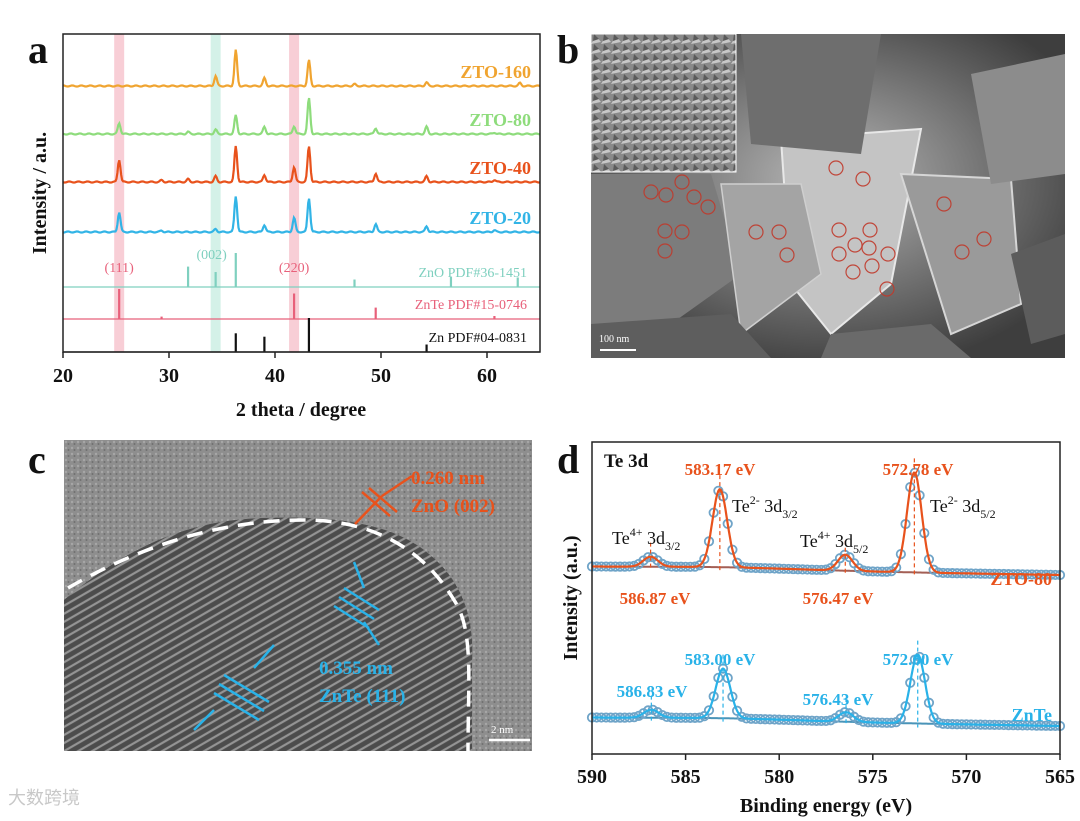 The height and width of the screenshot is (821, 1080). I want to click on sem-markers, so click(817, 228).